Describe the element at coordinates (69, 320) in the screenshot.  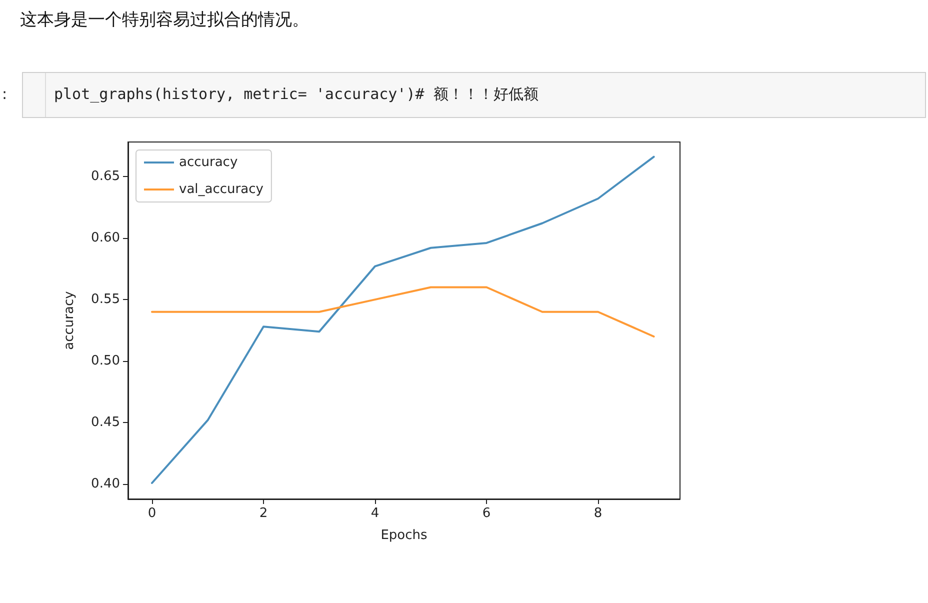
I see `y-axis-title: accuracy` at that location.